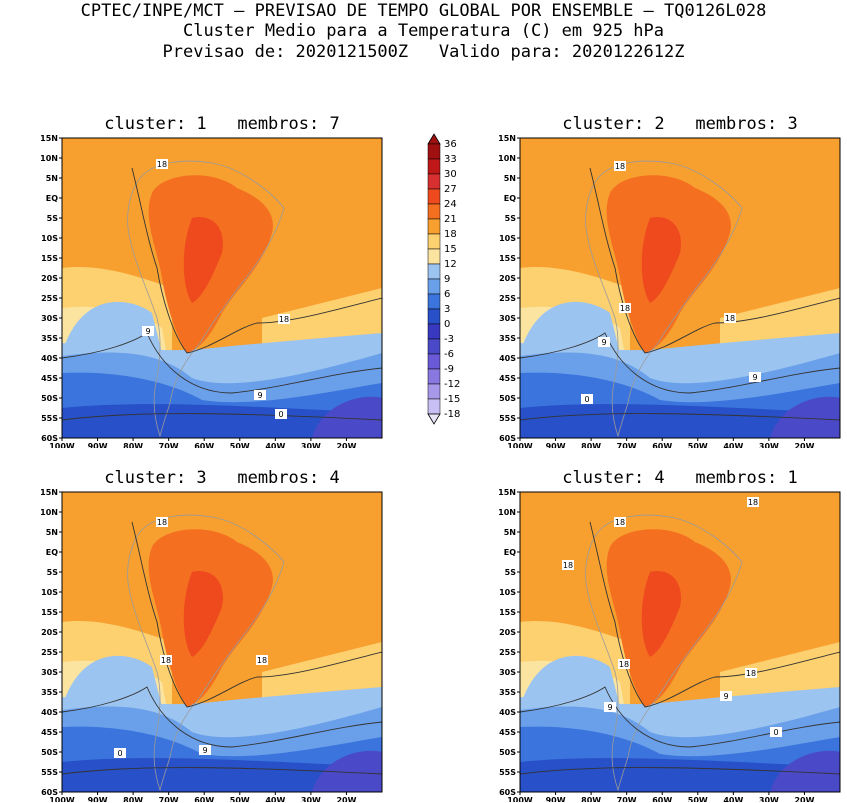  I want to click on colorbar-label: 12, so click(450, 264).